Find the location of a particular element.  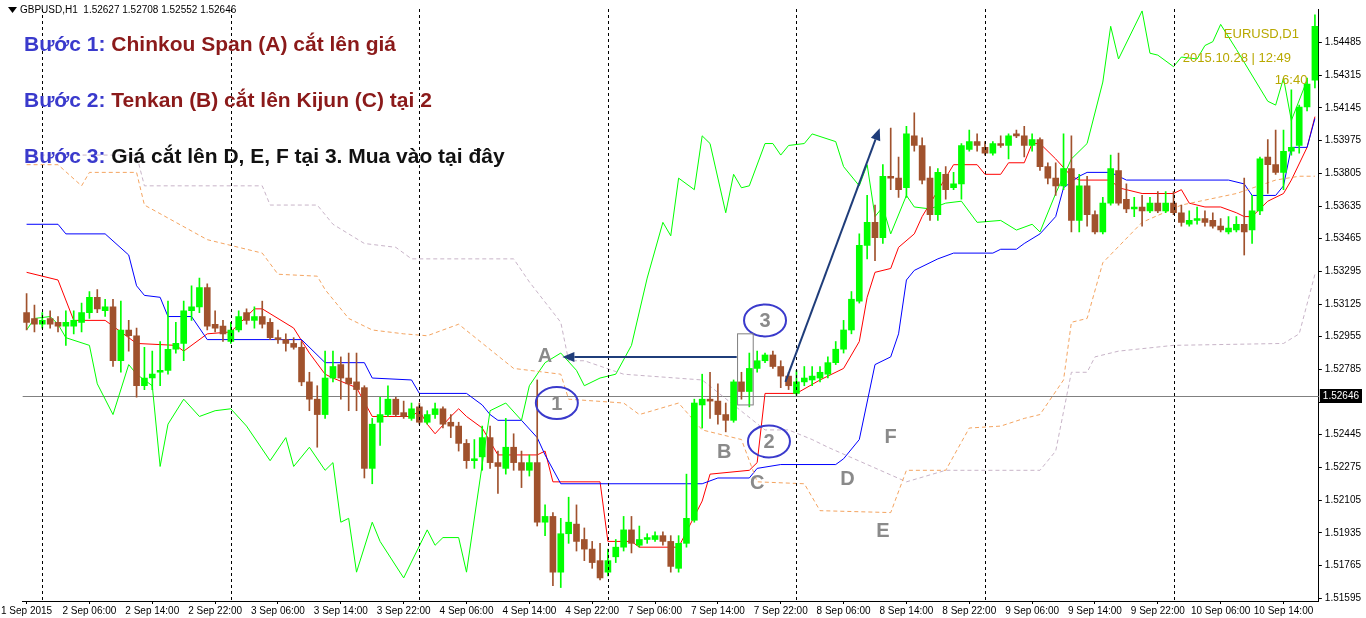

annotation: 3 is located at coordinates (765, 320).